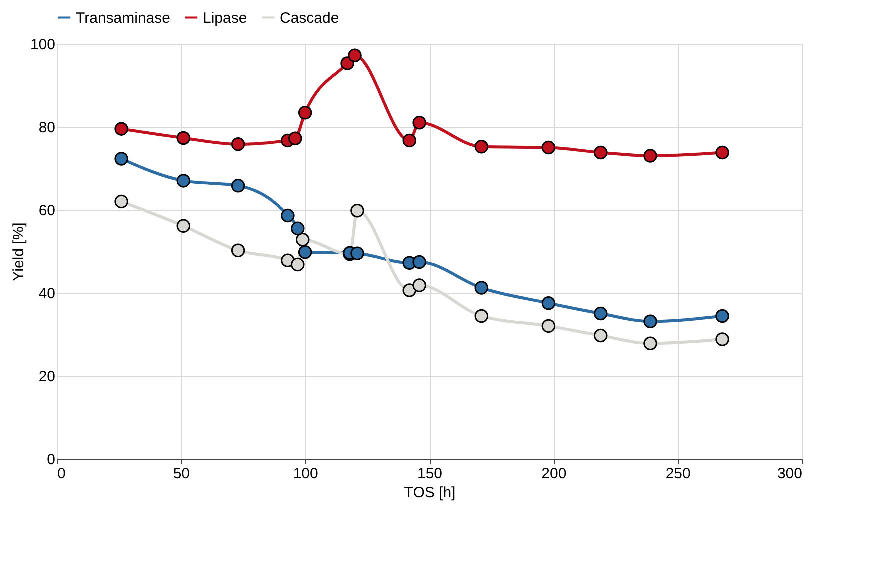 This screenshot has height=567, width=873. I want to click on legend-label: Transaminase, so click(123, 18).